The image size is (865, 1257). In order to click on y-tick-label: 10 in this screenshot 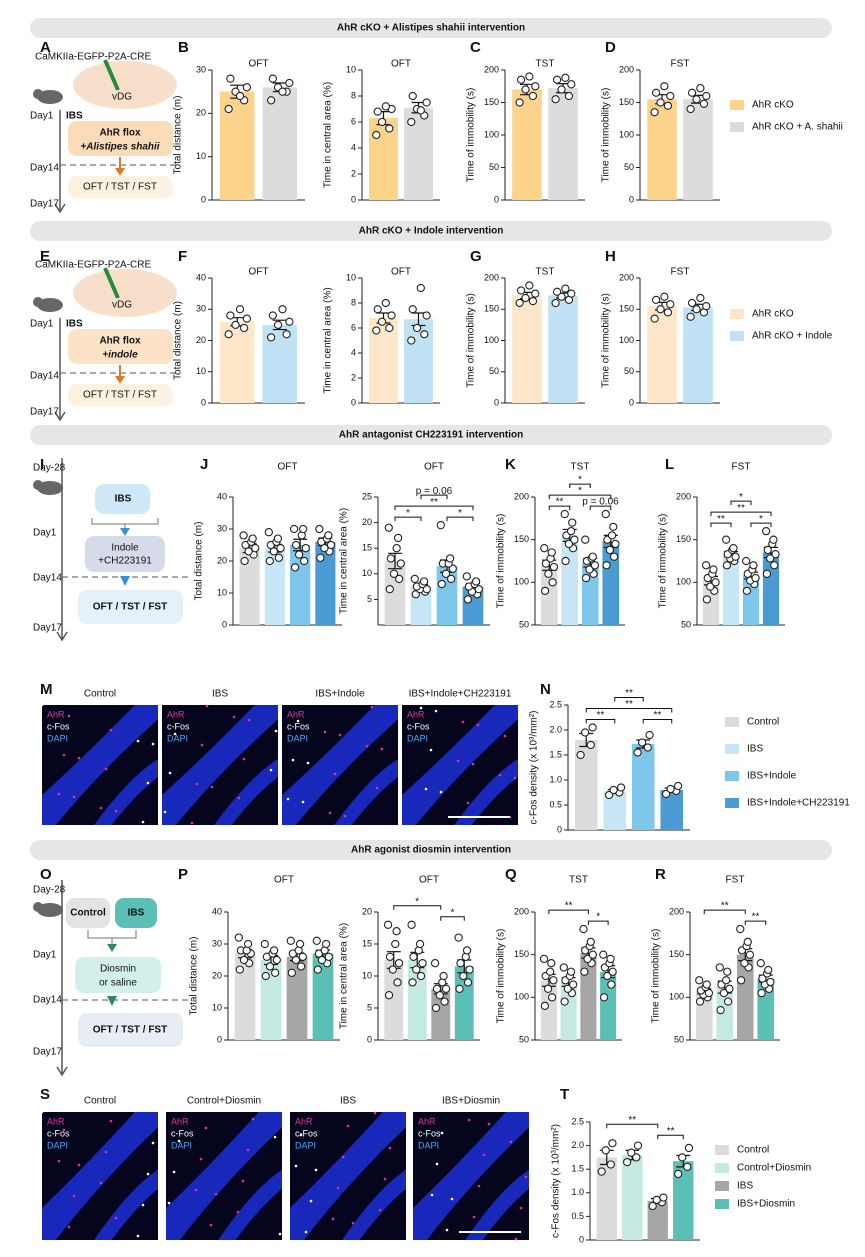, I will do `click(367, 573)`.